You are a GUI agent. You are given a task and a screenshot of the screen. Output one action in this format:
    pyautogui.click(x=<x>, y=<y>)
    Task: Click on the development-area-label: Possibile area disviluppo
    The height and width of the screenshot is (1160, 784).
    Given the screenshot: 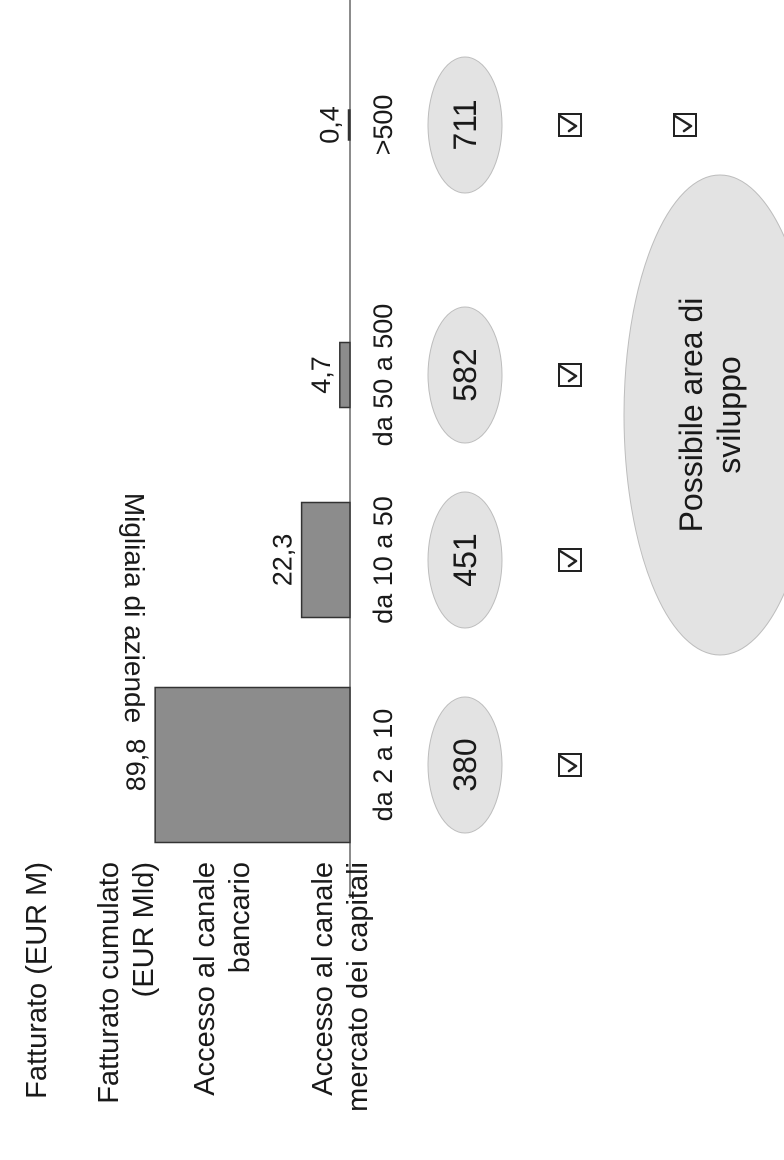 What is the action you would take?
    pyautogui.click(x=710, y=415)
    